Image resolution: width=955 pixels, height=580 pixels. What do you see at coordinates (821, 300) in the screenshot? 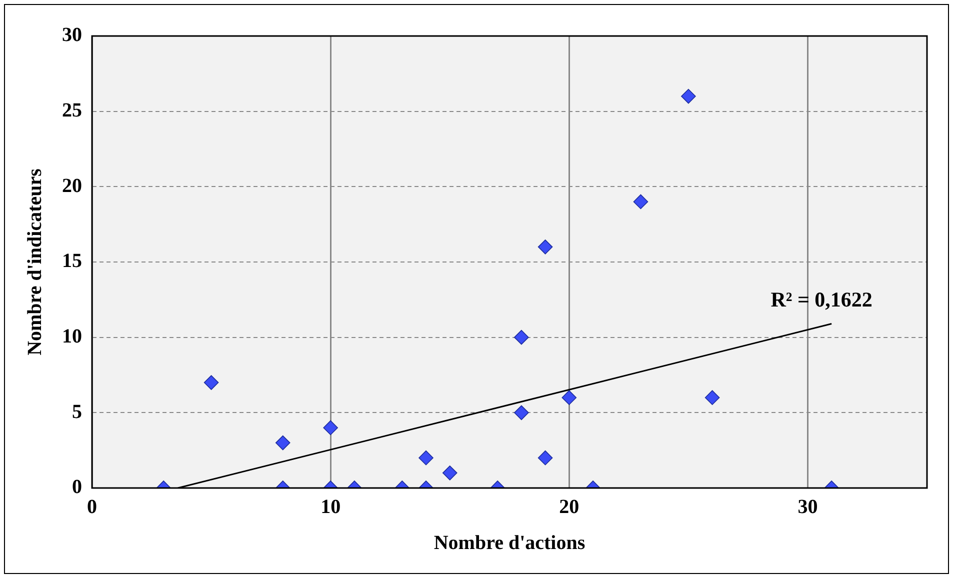
I see `annotation: R² = 0,1622` at bounding box center [821, 300].